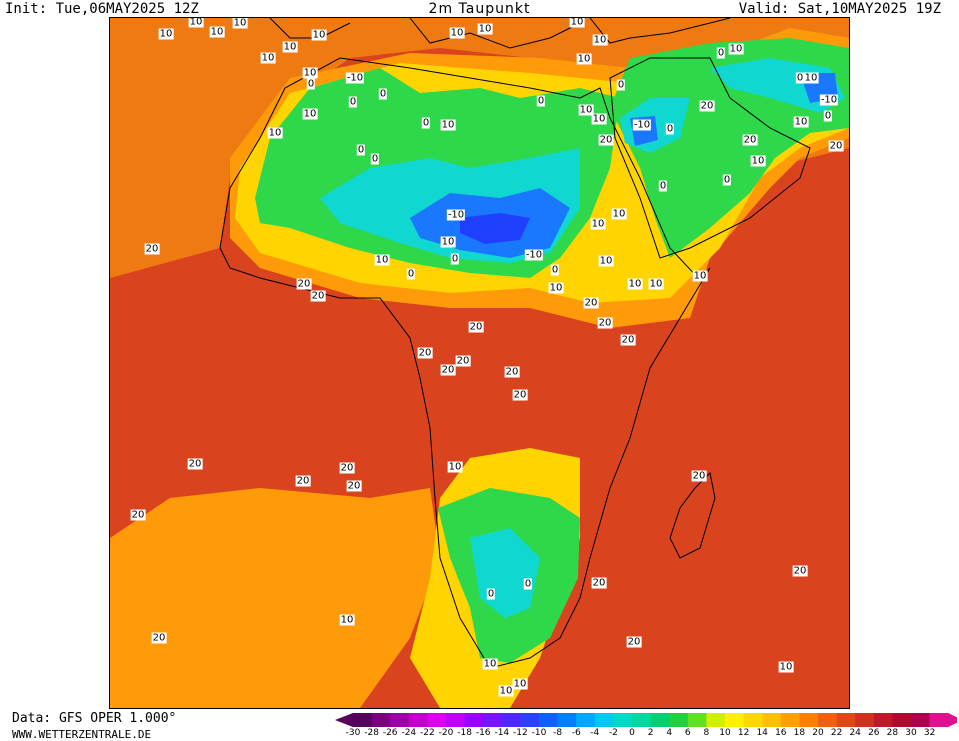 This screenshot has width=959, height=741. Describe the element at coordinates (390, 733) in the screenshot. I see `legend-tick-label: -26` at that location.